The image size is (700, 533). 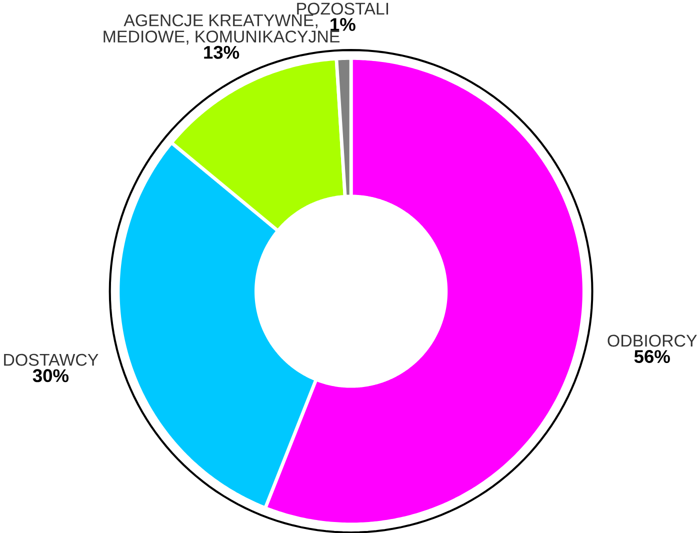 I want to click on data-label: 1%, so click(x=343, y=24).